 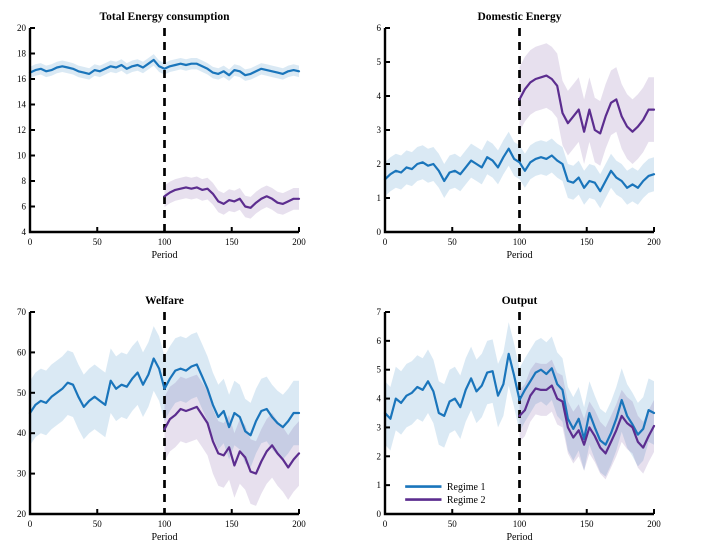 I want to click on y-tick-label: 30, so click(x=22, y=474).